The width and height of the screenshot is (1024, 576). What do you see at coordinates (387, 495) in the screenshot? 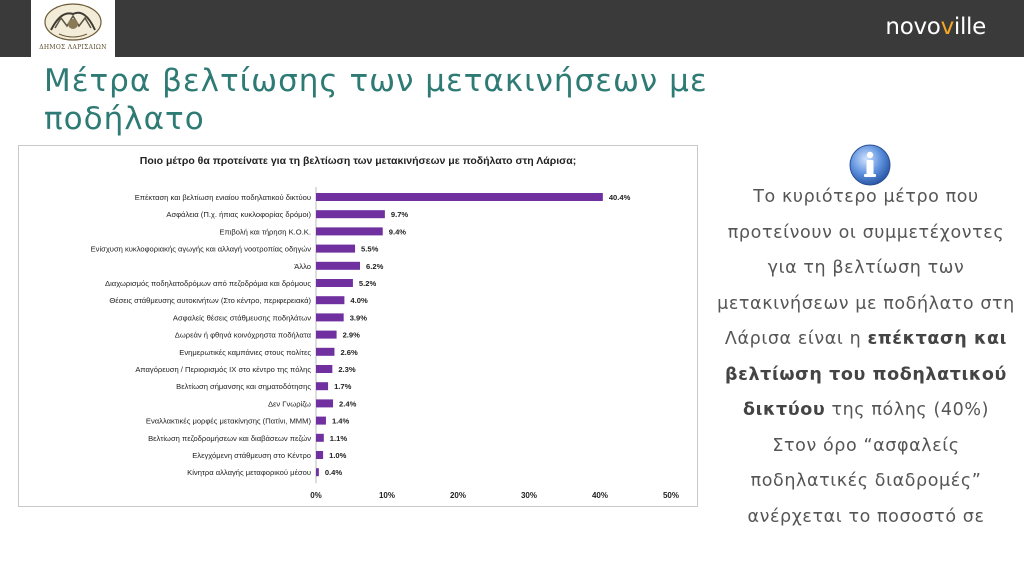
I see `x-tick-label: 10%` at bounding box center [387, 495].